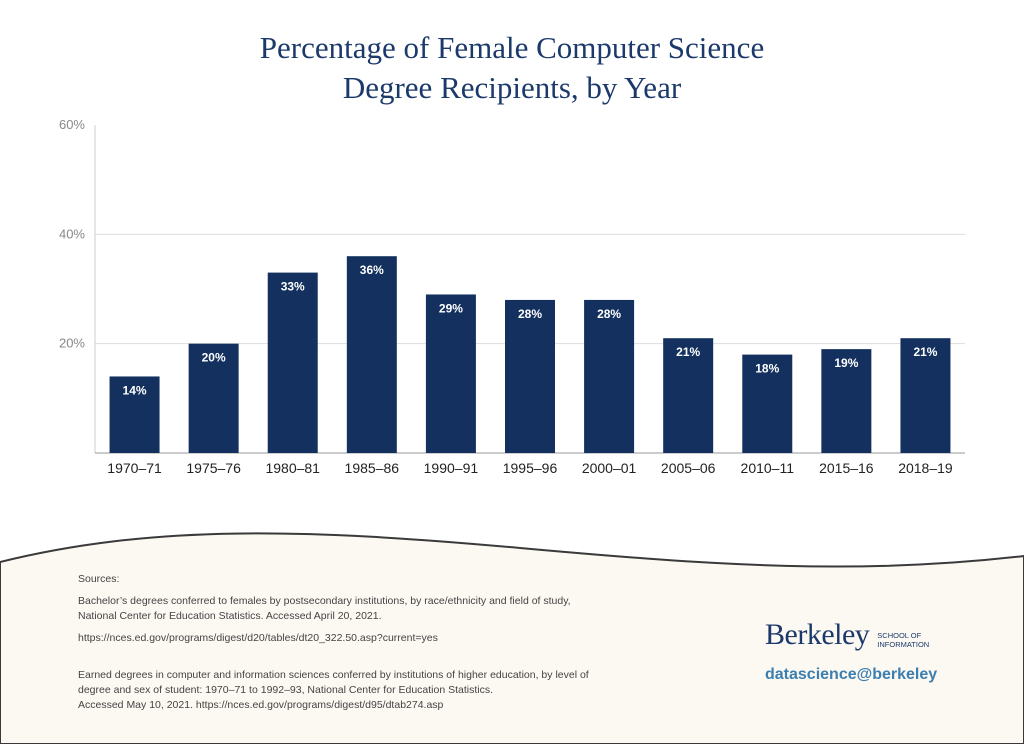 The height and width of the screenshot is (744, 1024). I want to click on x-tick-label: 1975–76, so click(213, 468).